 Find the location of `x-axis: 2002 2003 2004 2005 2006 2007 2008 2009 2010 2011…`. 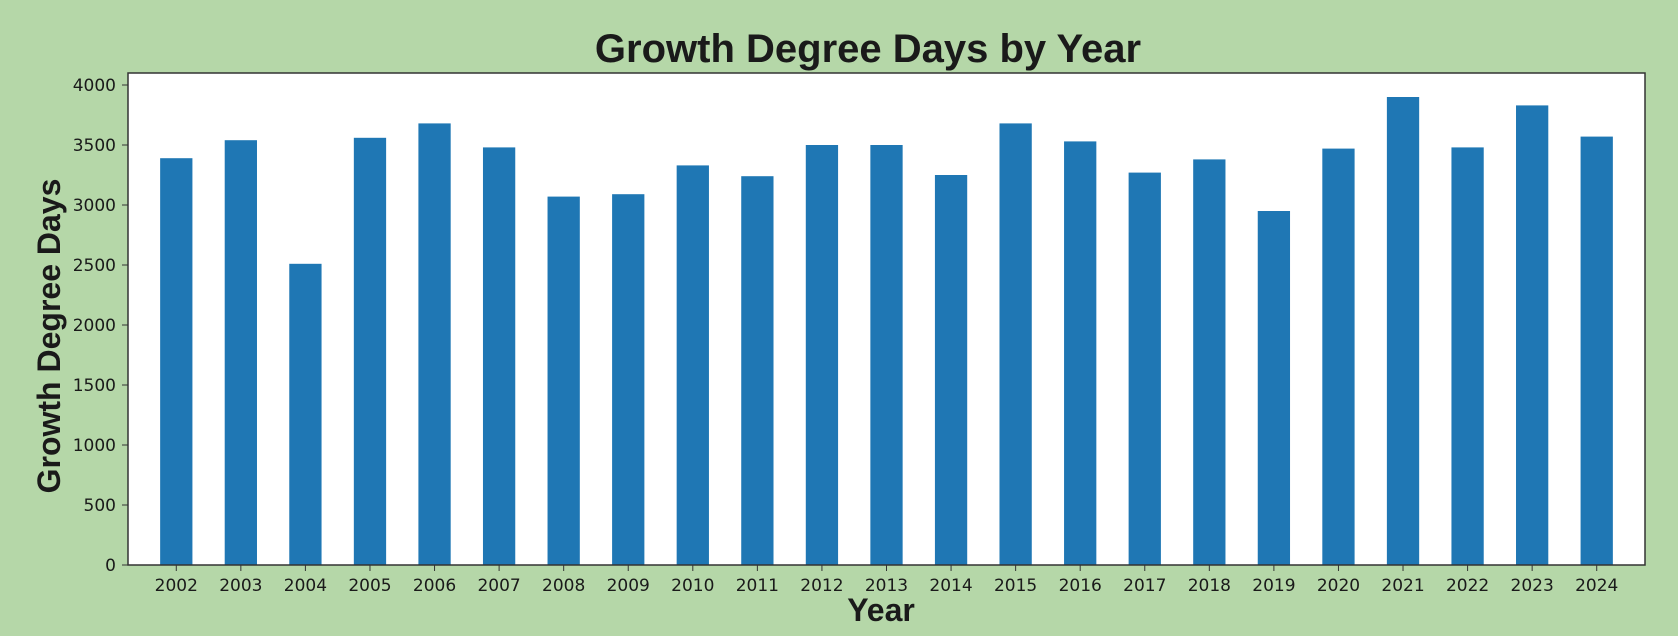

x-axis: 2002 2003 2004 2005 2006 2007 2008 2009 2010 2011… is located at coordinates (886, 580).